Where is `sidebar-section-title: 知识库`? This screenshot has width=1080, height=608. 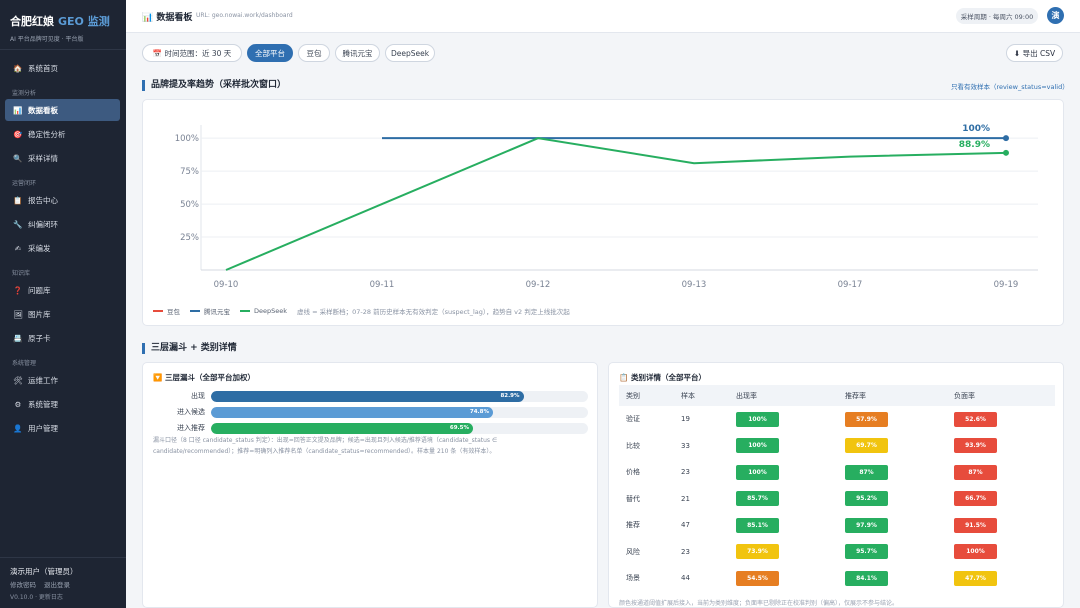
sidebar-section-title: 知识库 is located at coordinates (21, 273).